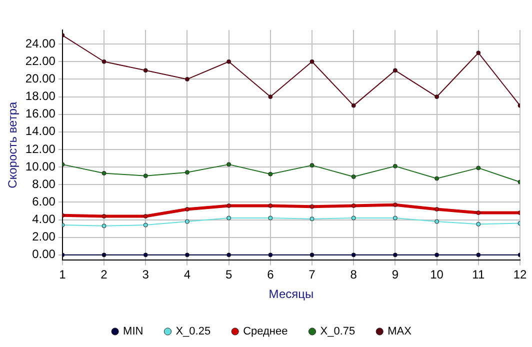  What do you see at coordinates (228, 275) in the screenshot?
I see `x-tick-label: 5` at bounding box center [228, 275].